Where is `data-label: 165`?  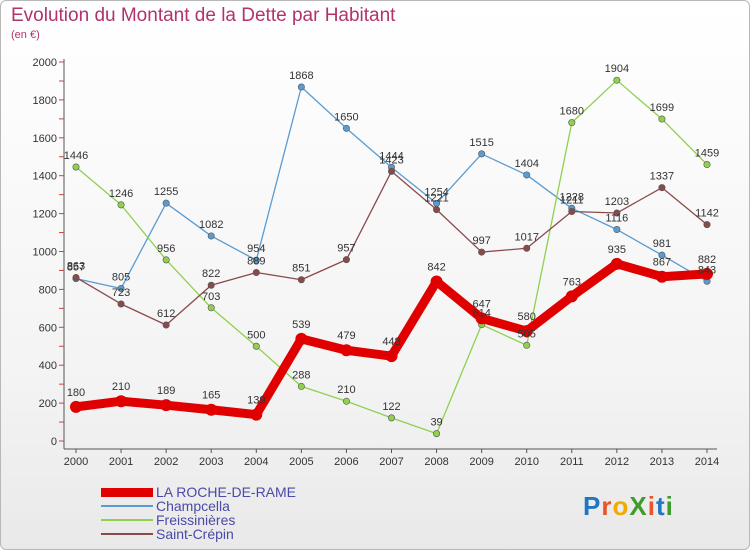 data-label: 165 is located at coordinates (211, 396).